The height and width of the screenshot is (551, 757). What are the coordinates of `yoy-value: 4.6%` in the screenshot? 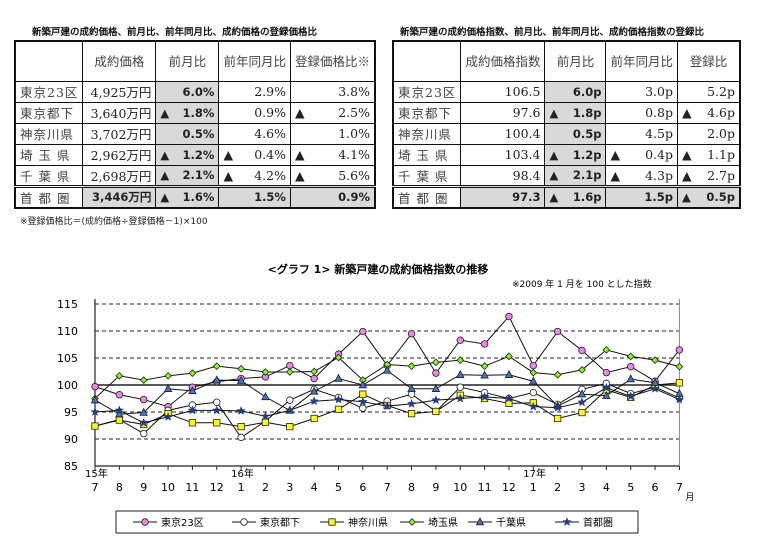 It's located at (270, 133).